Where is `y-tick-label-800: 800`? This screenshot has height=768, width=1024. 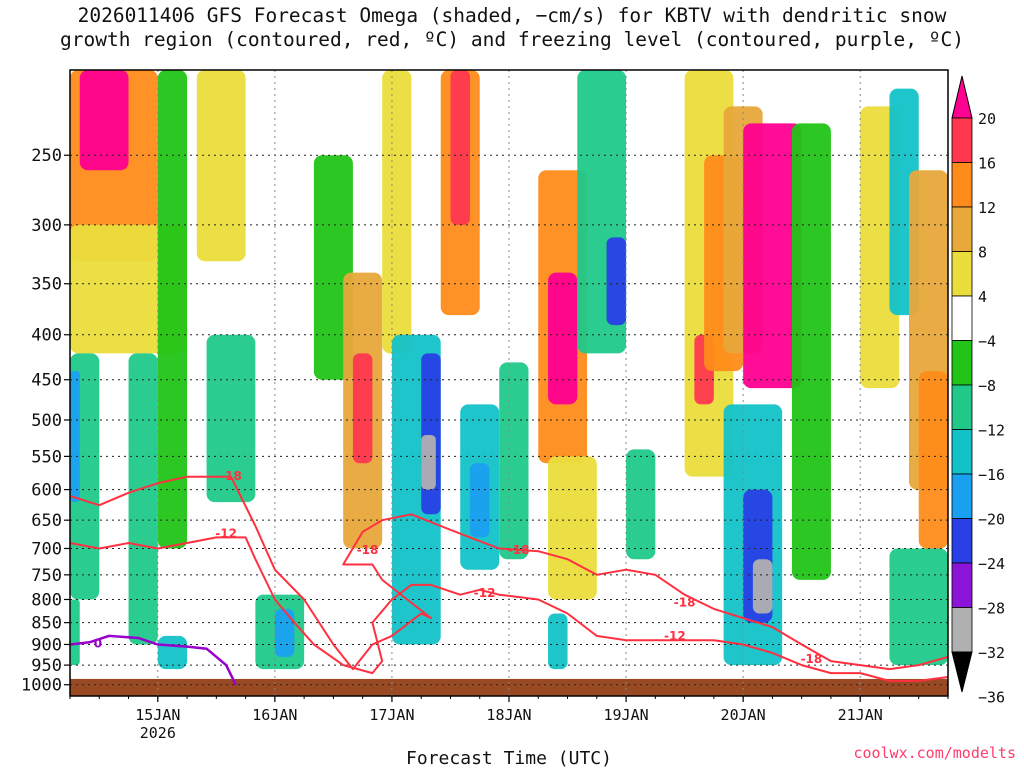 y-tick-label-800: 800 is located at coordinates (46, 600).